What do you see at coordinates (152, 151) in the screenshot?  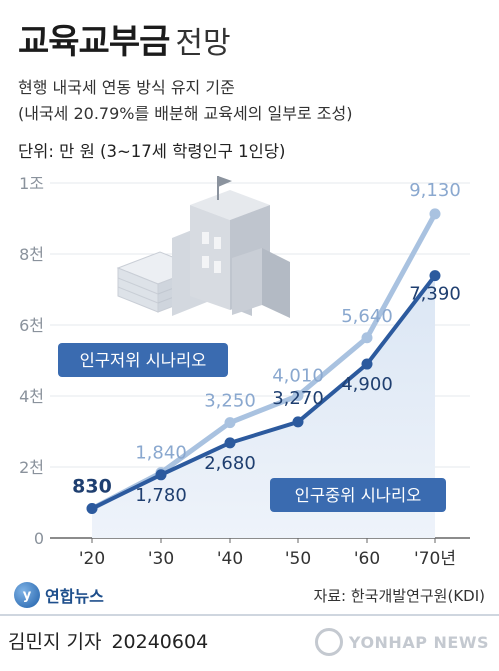 I see `unit-label: 단위: 만 원 (3~17세 학령인구 1인당)` at bounding box center [152, 151].